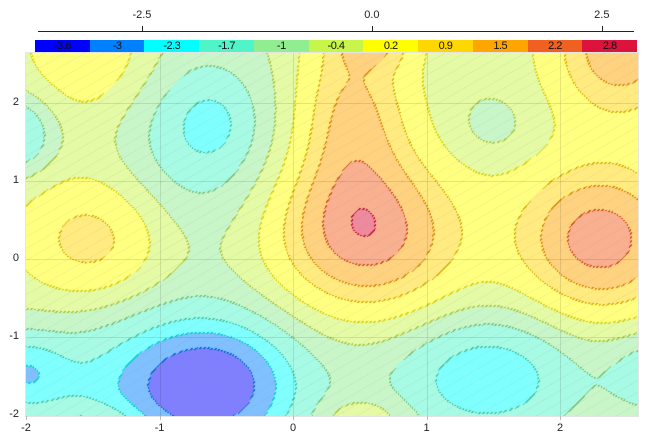  I want to click on colorbar-swatch: -3, so click(117, 46).